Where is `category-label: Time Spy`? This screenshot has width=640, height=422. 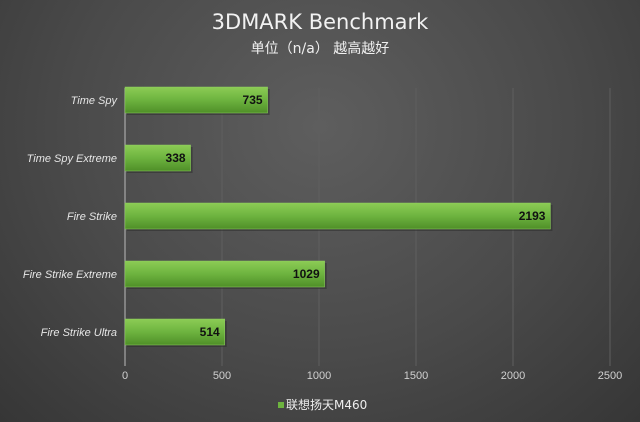 category-label: Time Spy is located at coordinates (95, 101).